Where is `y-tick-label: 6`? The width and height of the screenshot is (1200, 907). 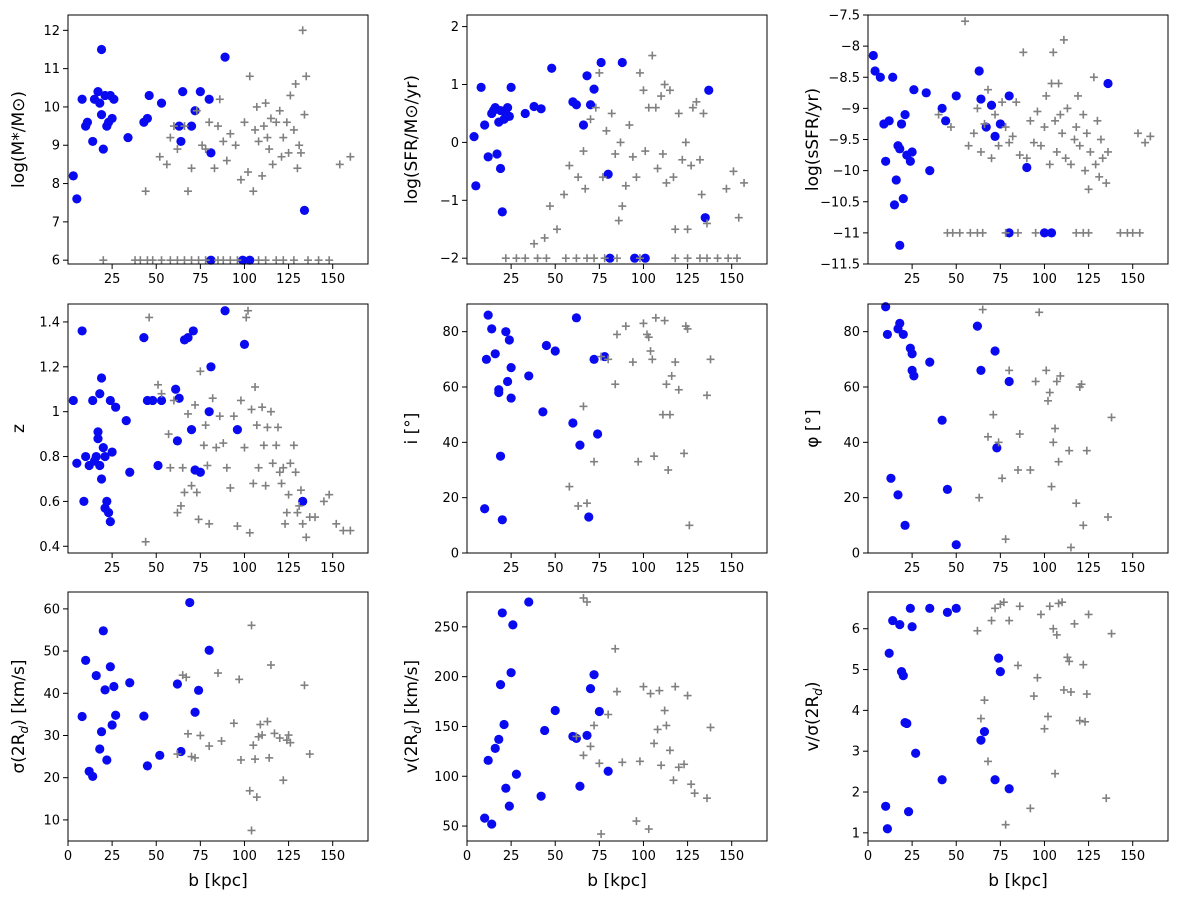 y-tick-label: 6 is located at coordinates (56, 261).